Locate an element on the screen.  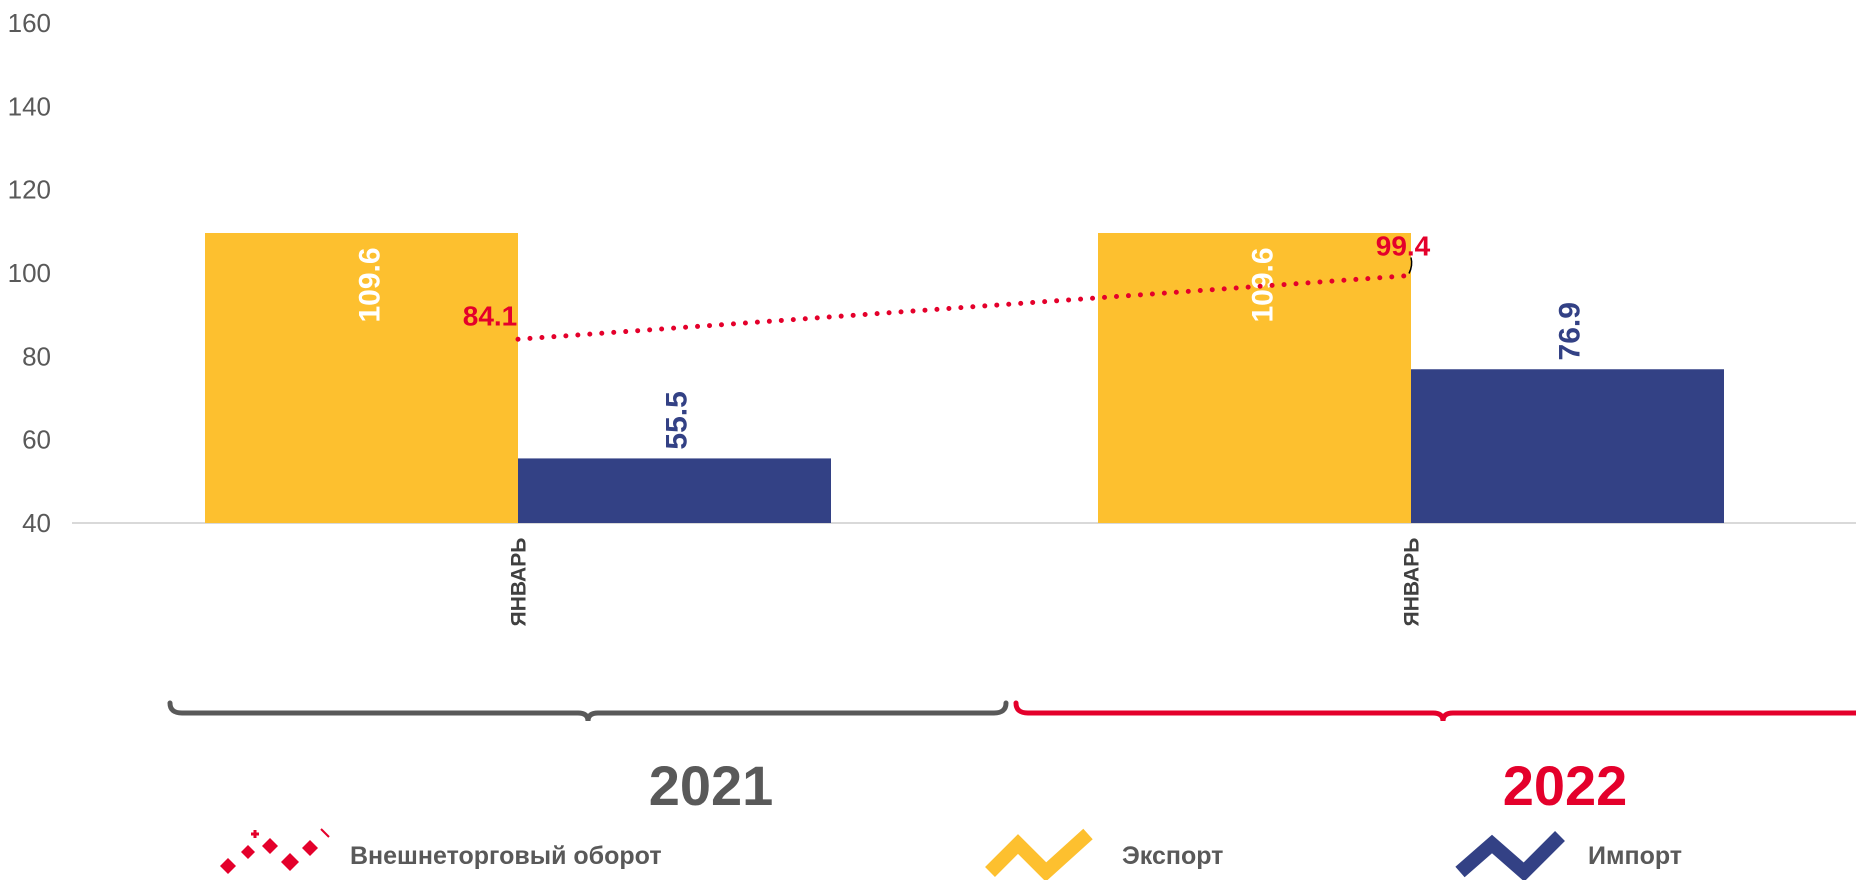
dotted-diamond-line-icon is located at coordinates (275, 851).